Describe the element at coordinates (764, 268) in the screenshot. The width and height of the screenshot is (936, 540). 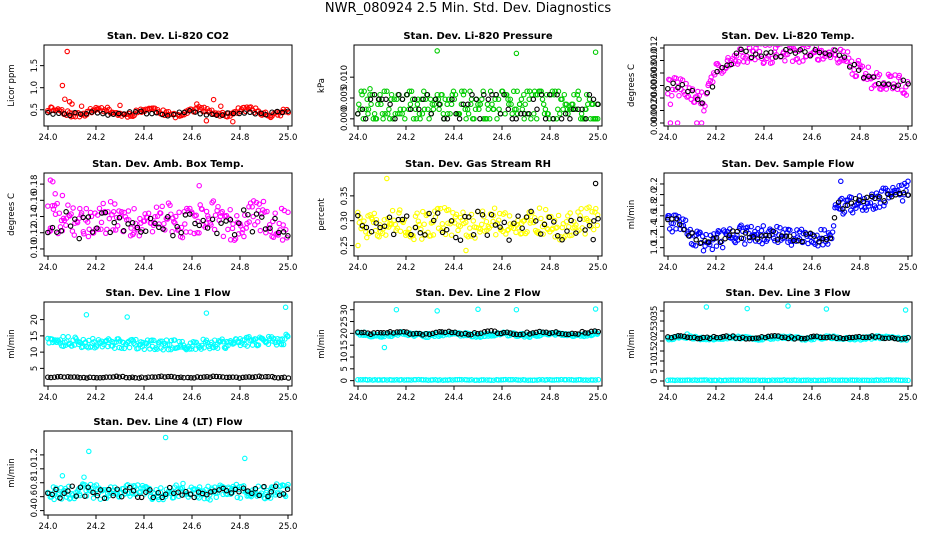
I see `x-tick-label: 24.4` at that location.